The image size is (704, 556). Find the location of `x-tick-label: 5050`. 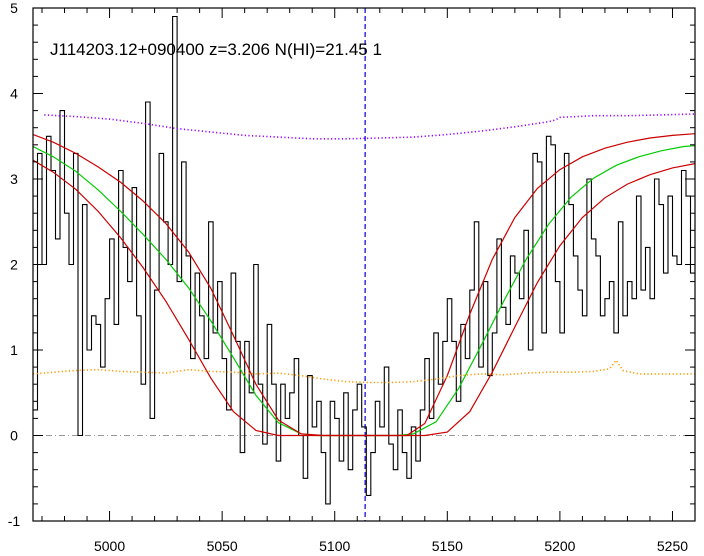

x-tick-label: 5050 is located at coordinates (222, 546).